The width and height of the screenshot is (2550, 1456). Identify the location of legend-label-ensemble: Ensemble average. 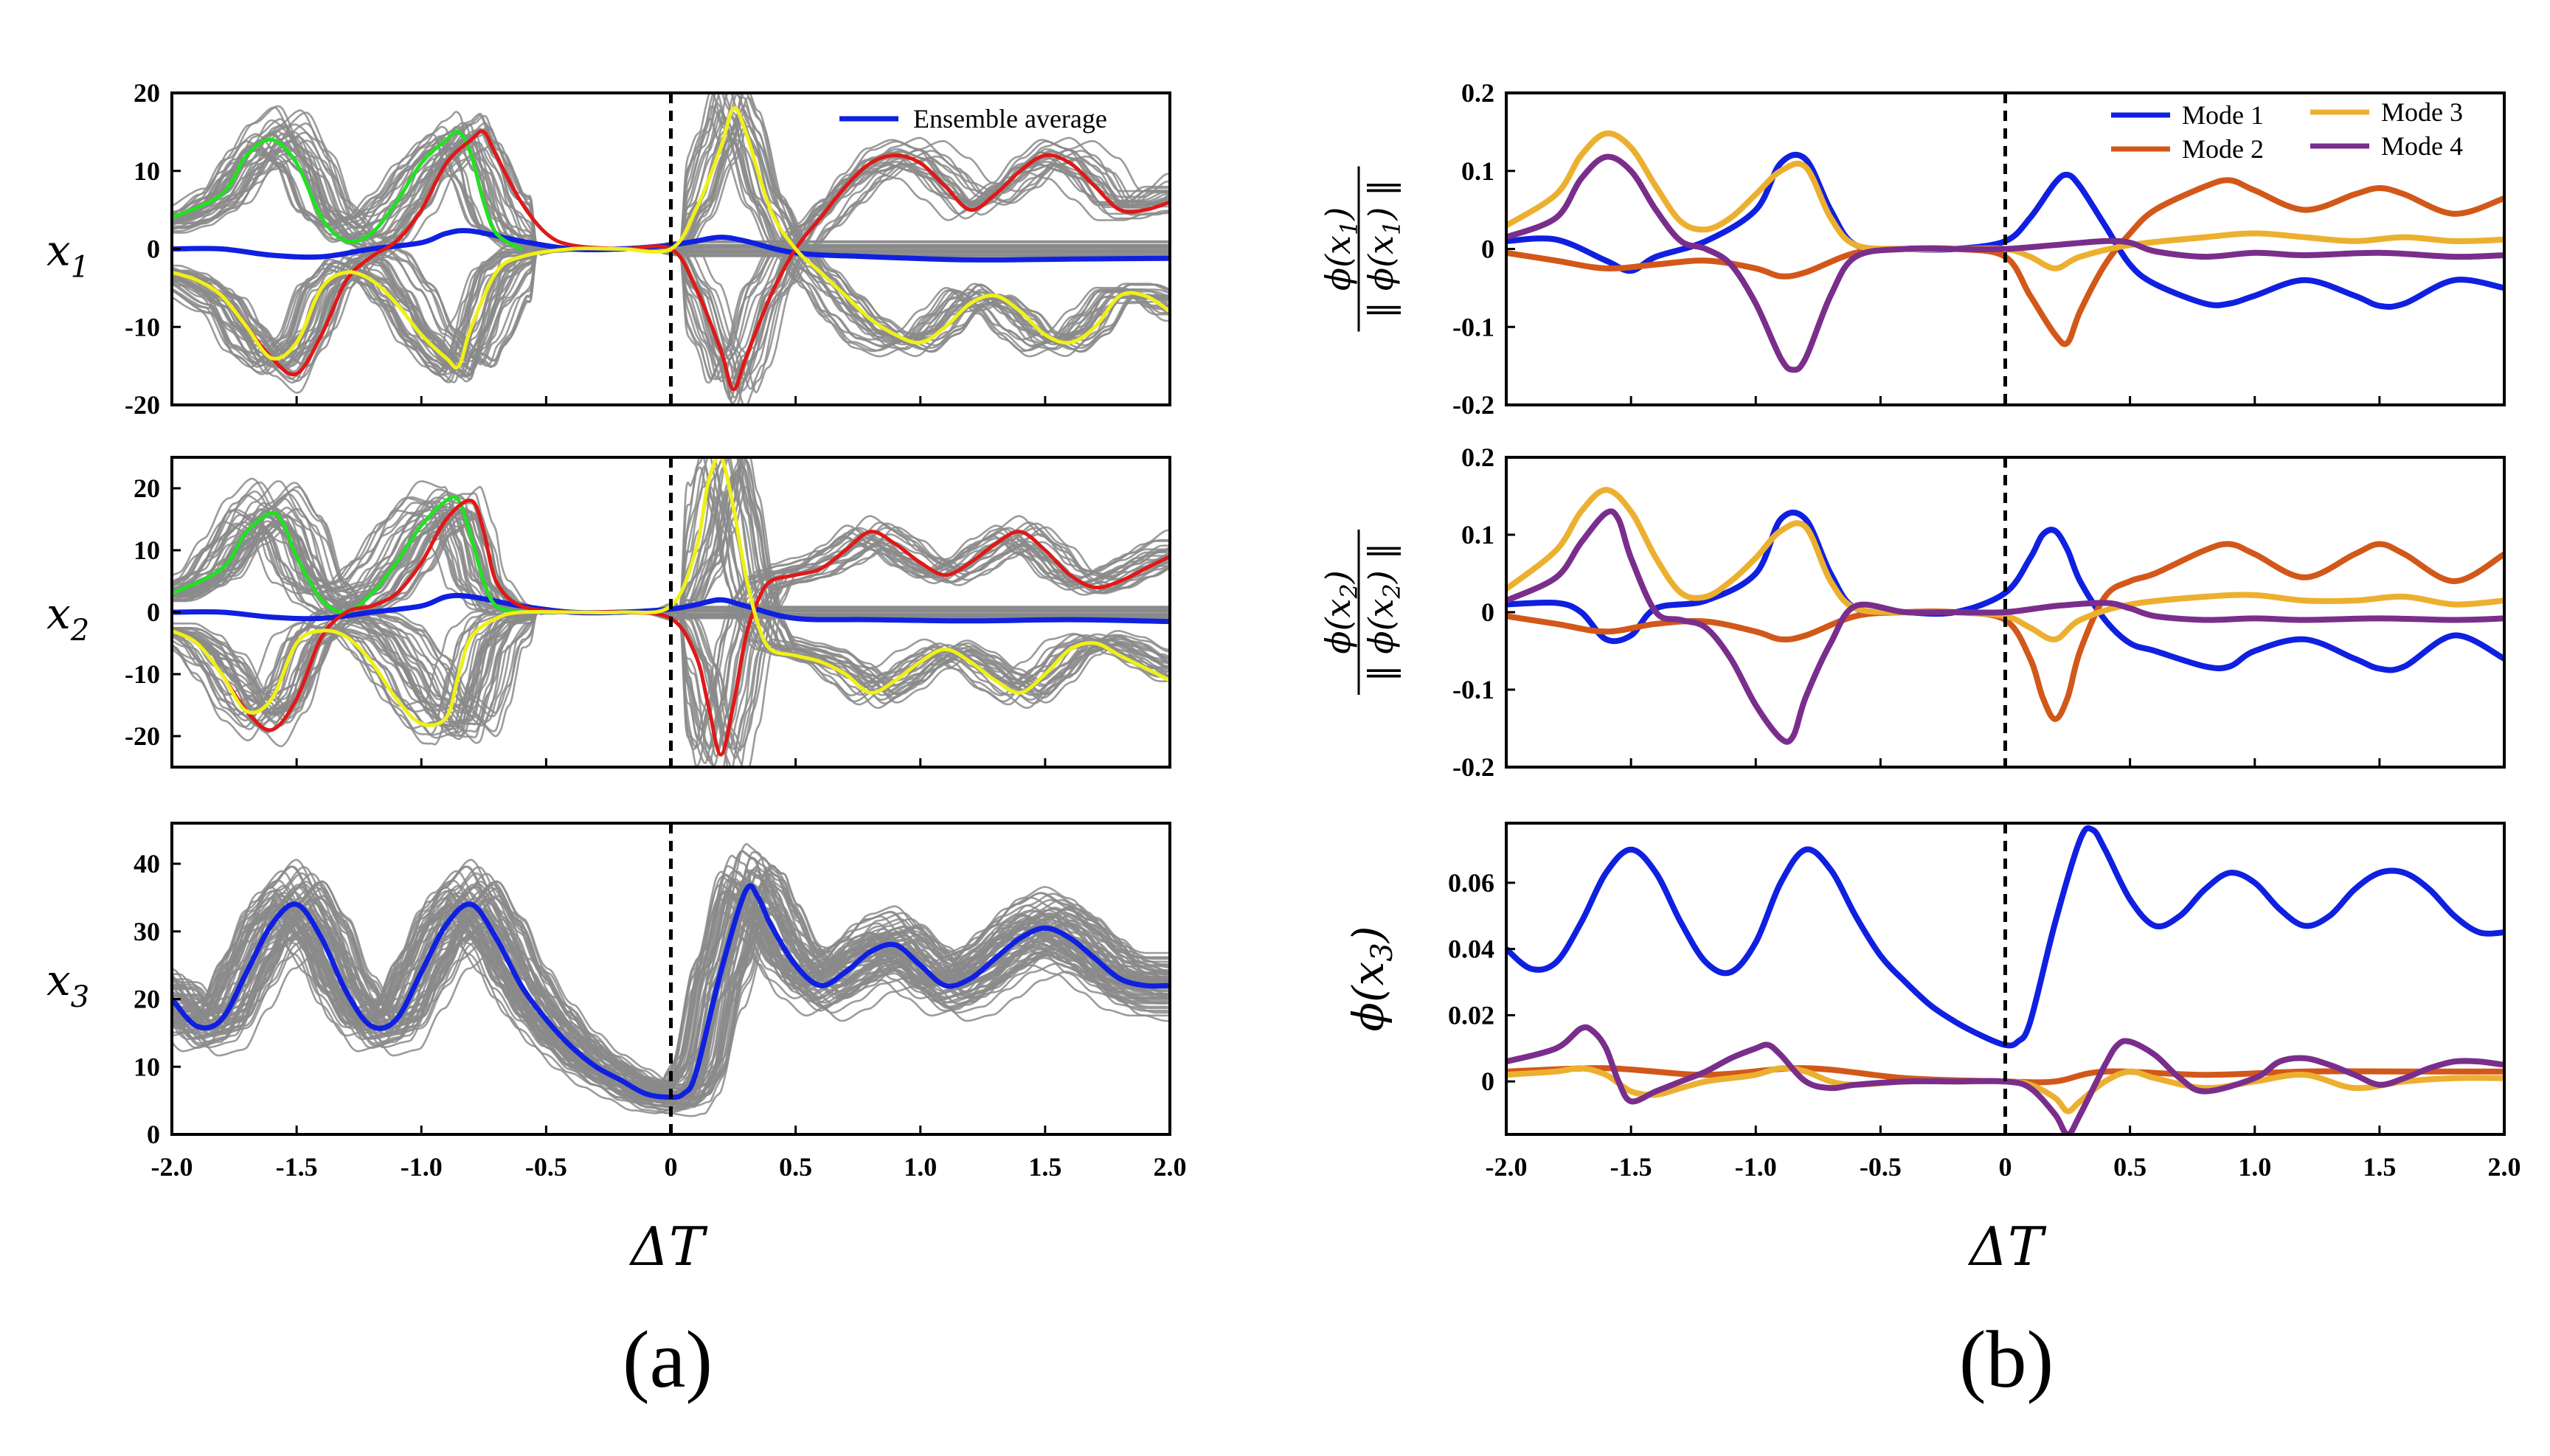
(1010, 119).